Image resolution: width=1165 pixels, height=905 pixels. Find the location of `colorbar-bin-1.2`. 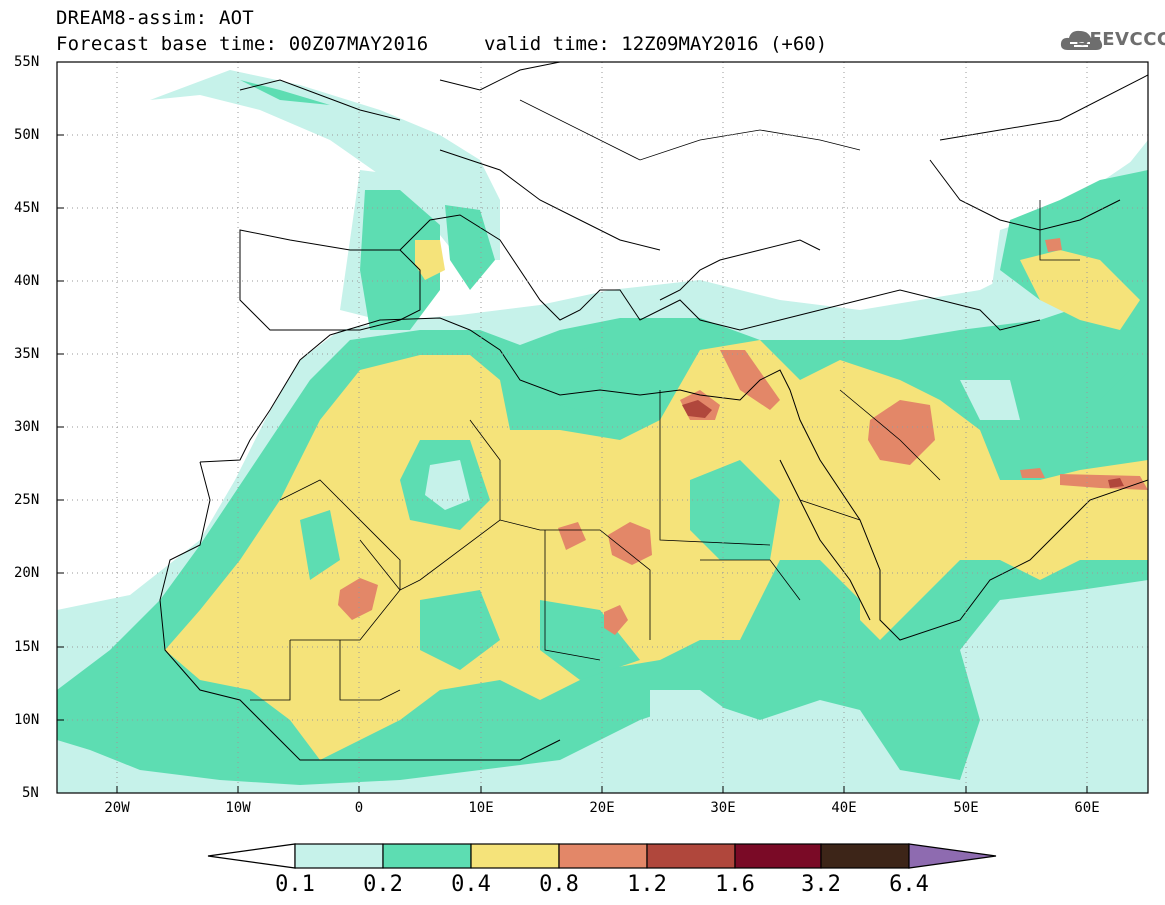

colorbar-bin-1.2 is located at coordinates (691, 856).